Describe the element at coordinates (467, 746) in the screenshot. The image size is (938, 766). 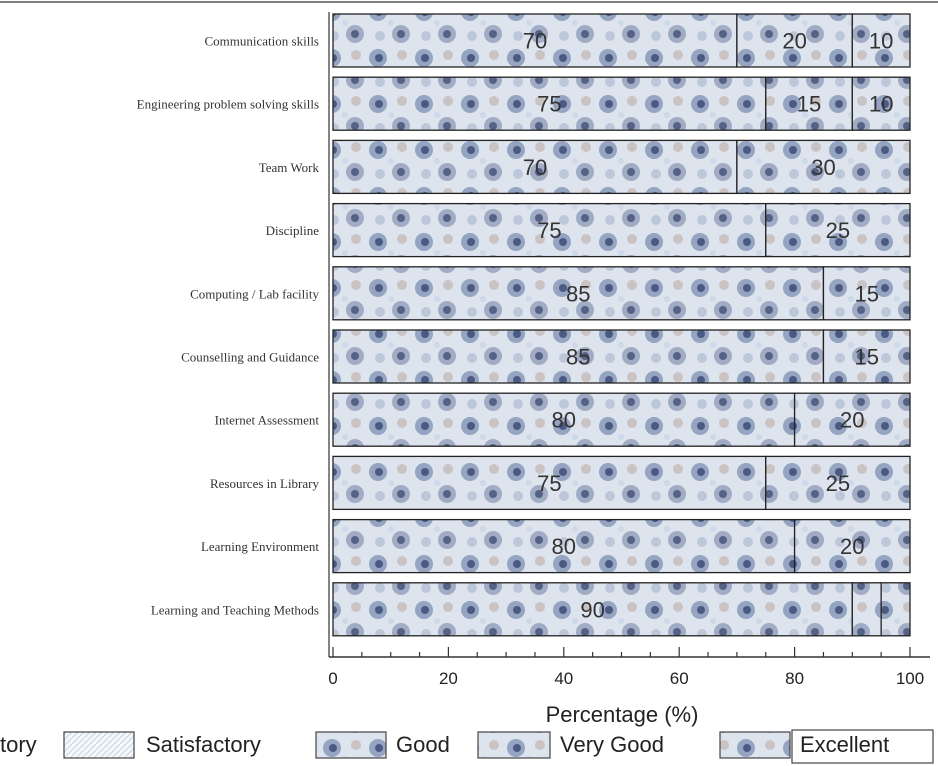
I see `legend: tory Satisfactory Good Very Good Excellent` at that location.